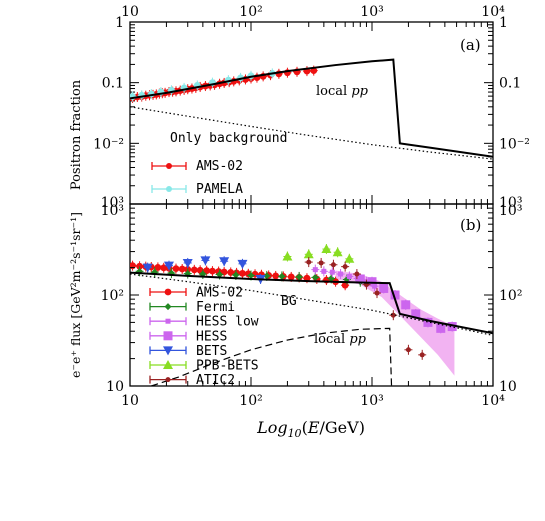  I want to click on y-tick-label: 10², so click(112, 296).